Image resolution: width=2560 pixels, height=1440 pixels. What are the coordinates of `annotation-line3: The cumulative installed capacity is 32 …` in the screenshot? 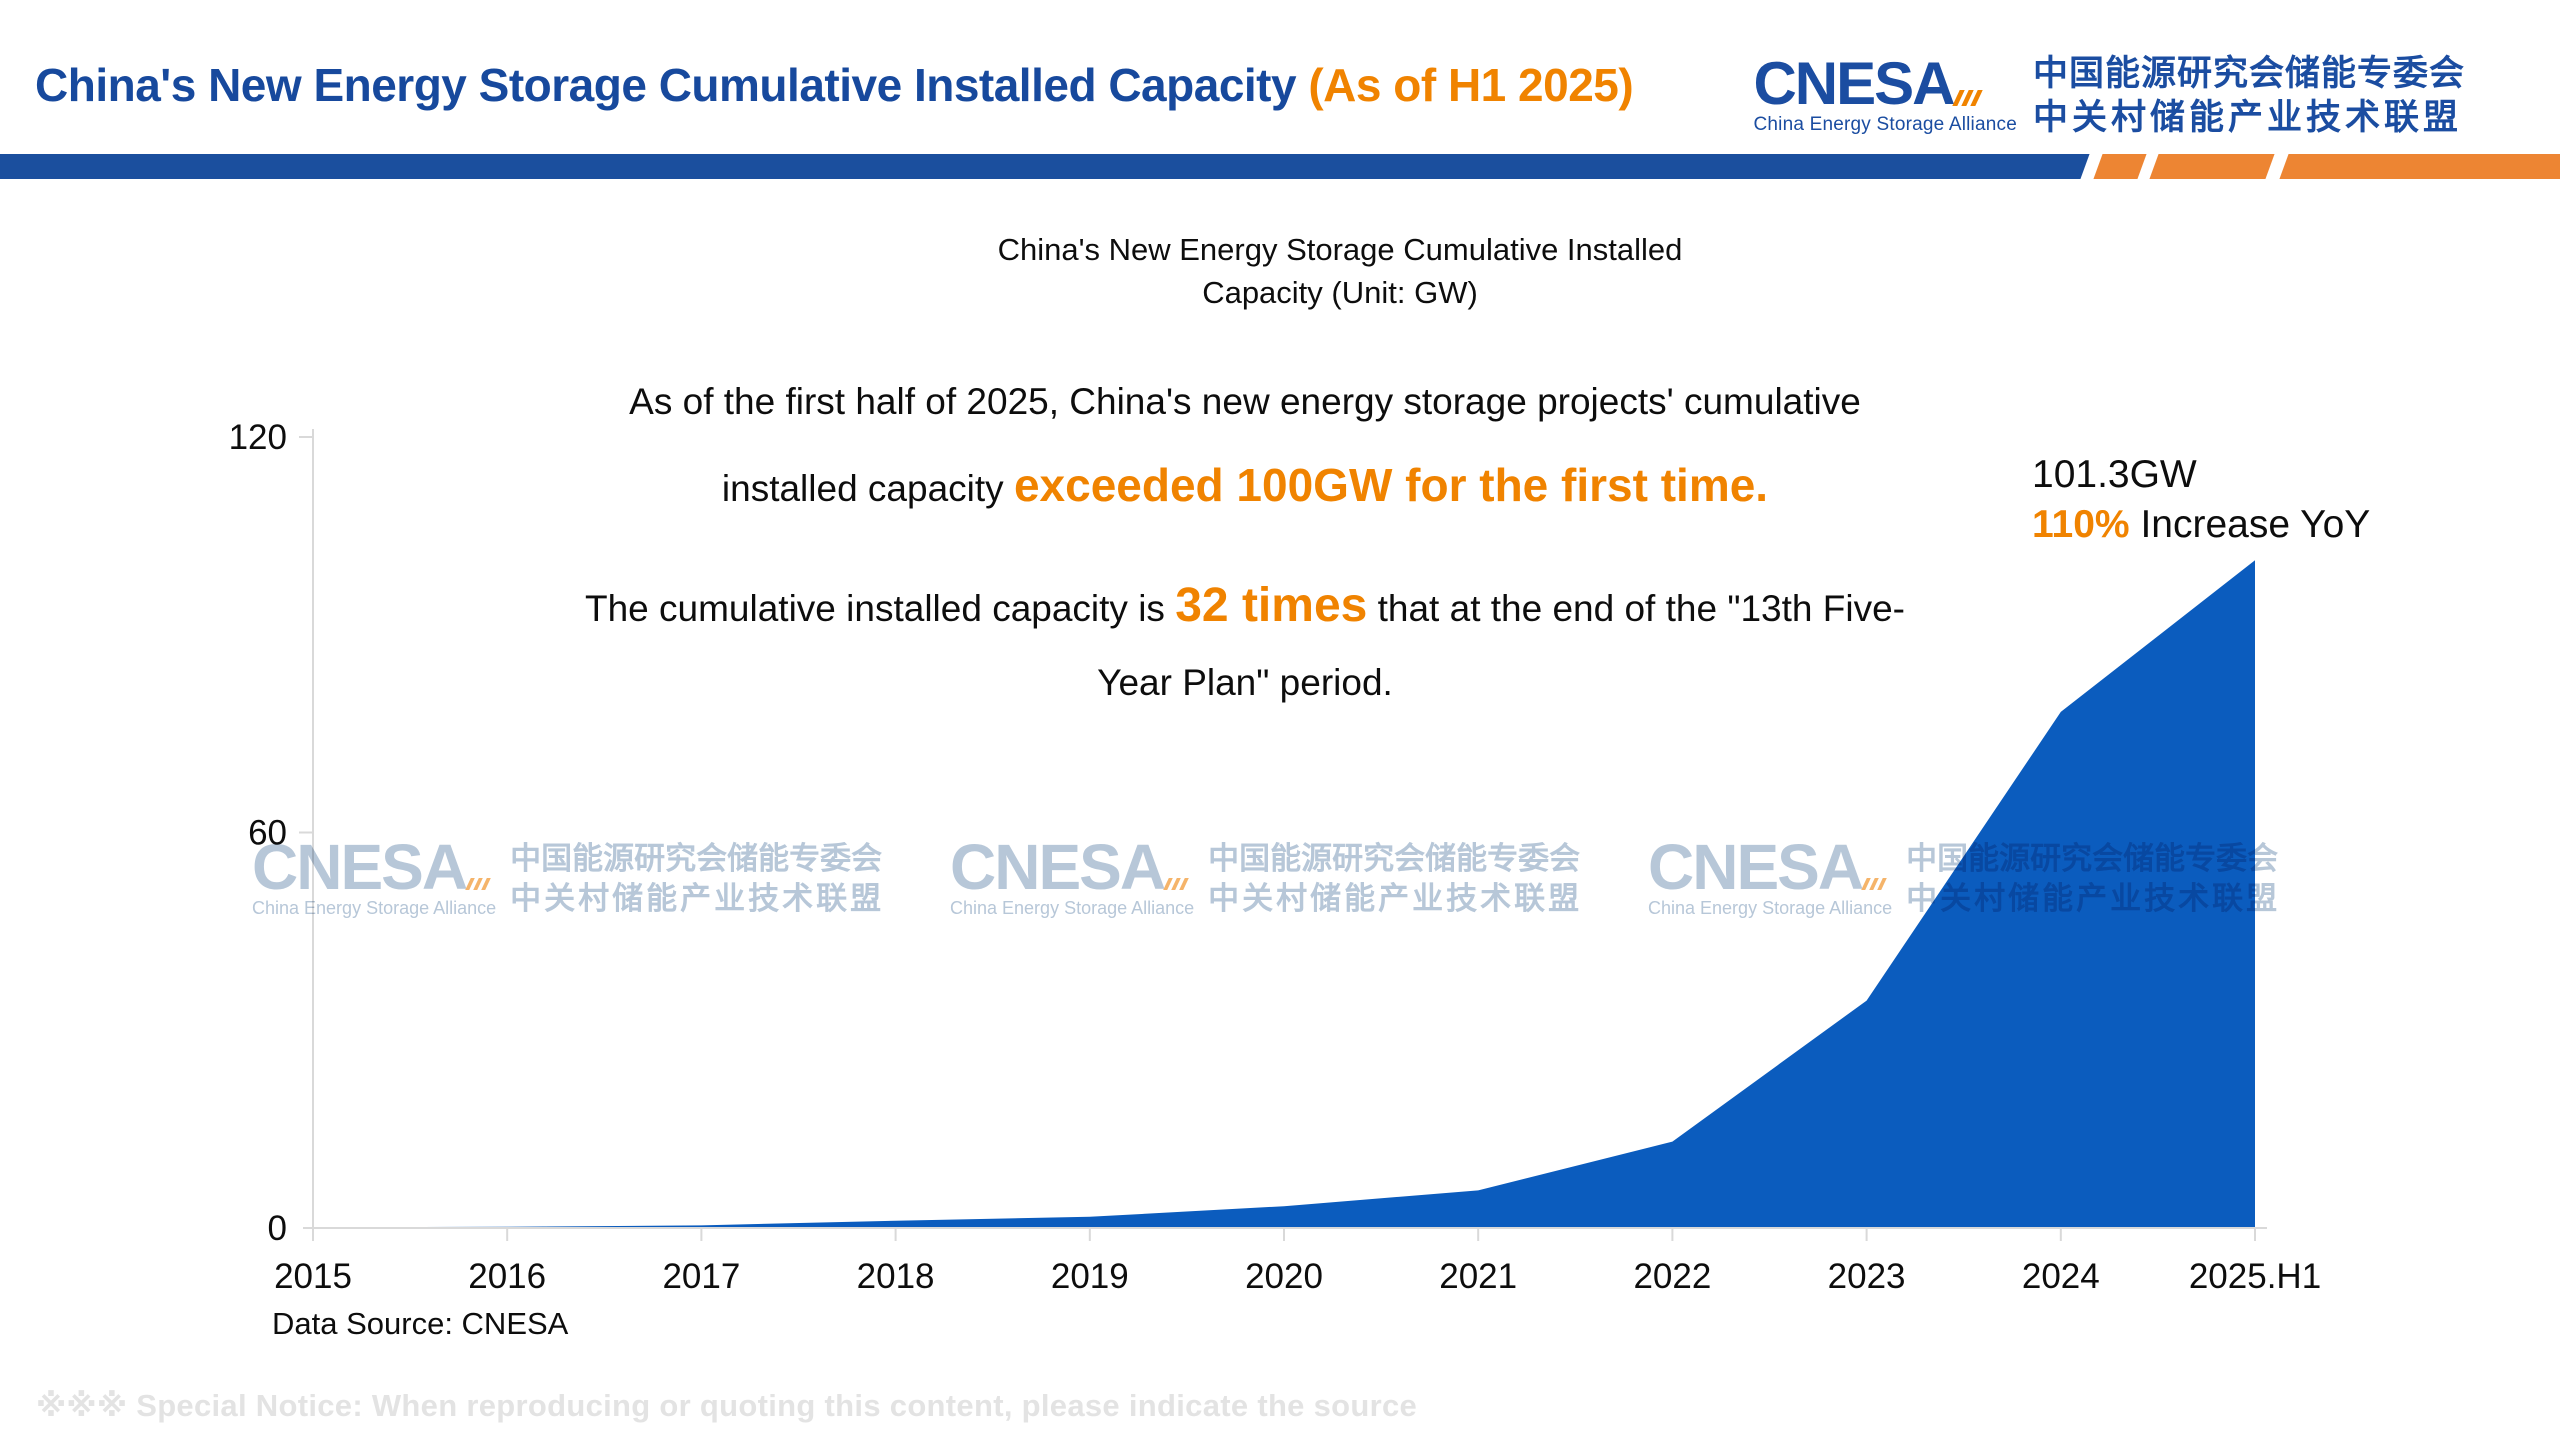 It's located at (1245, 605).